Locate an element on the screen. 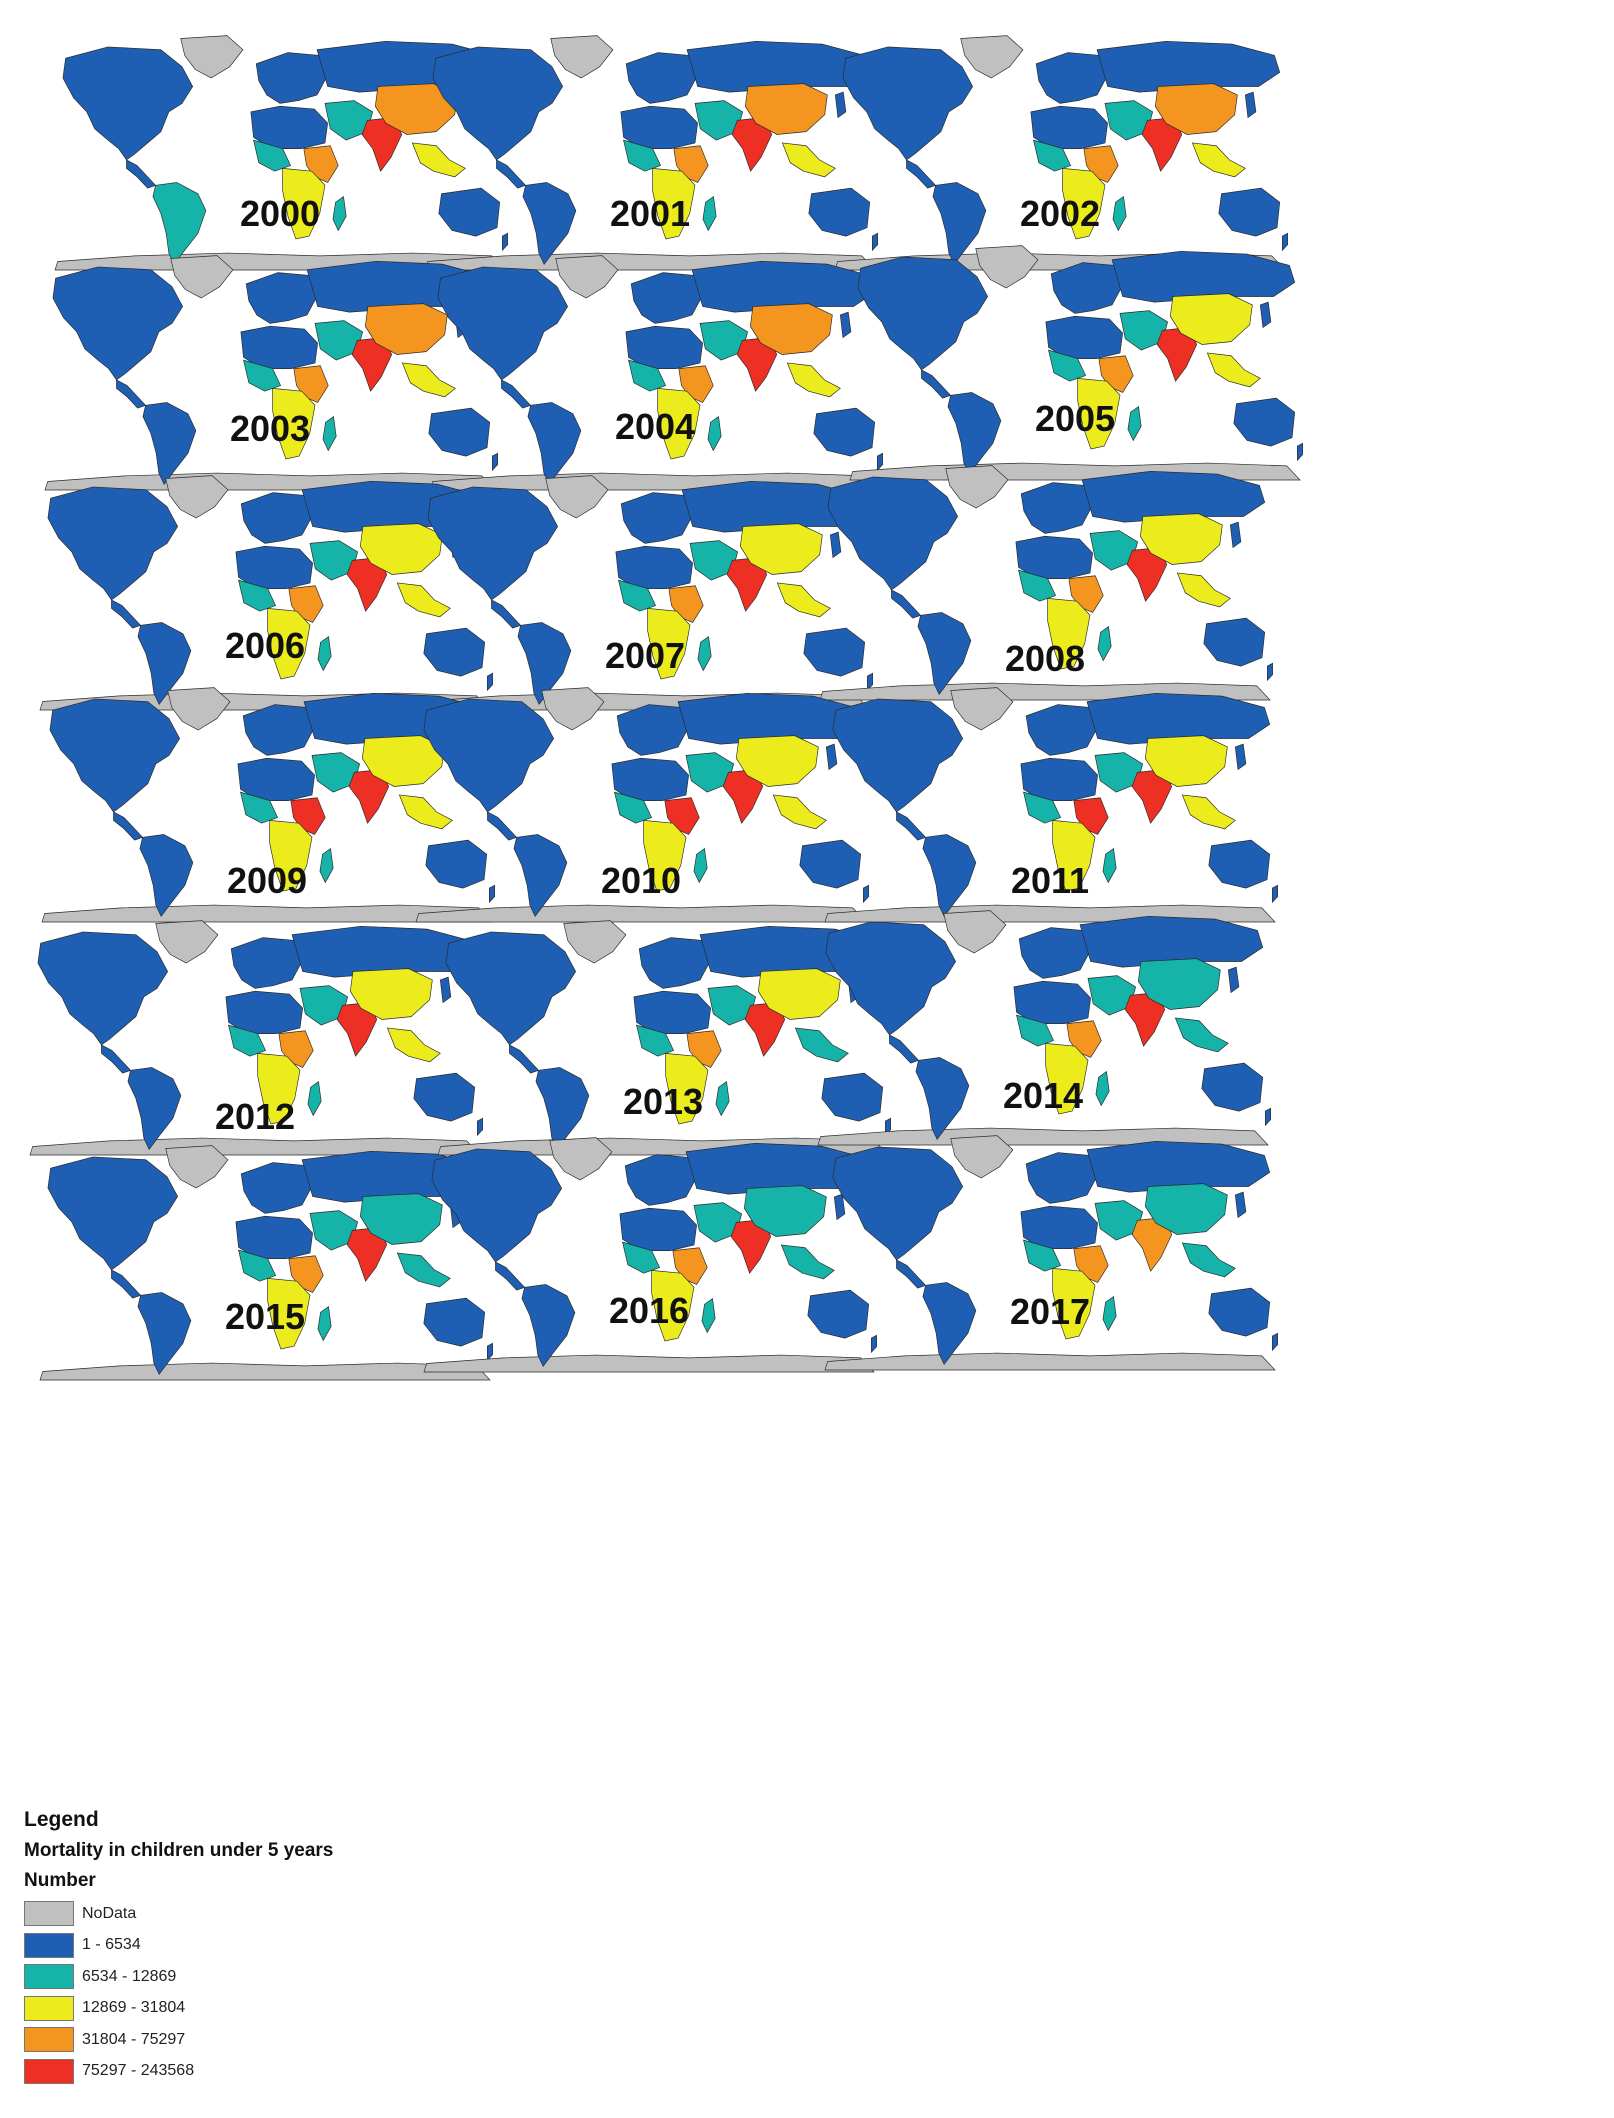  year-label: 2008 is located at coordinates (1045, 658).